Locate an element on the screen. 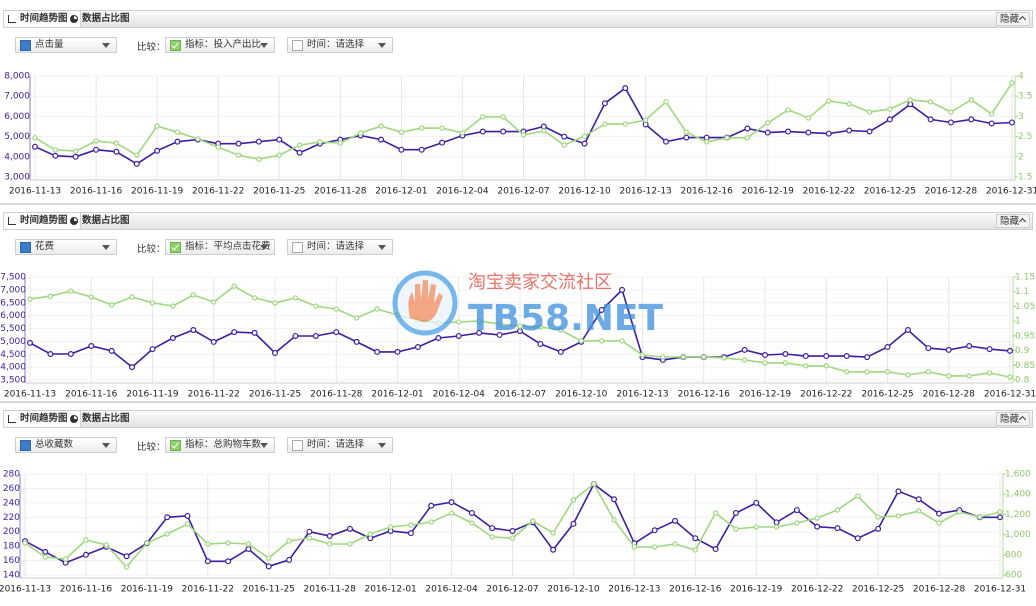  metric-dropdown: 点击量 is located at coordinates (66, 45).